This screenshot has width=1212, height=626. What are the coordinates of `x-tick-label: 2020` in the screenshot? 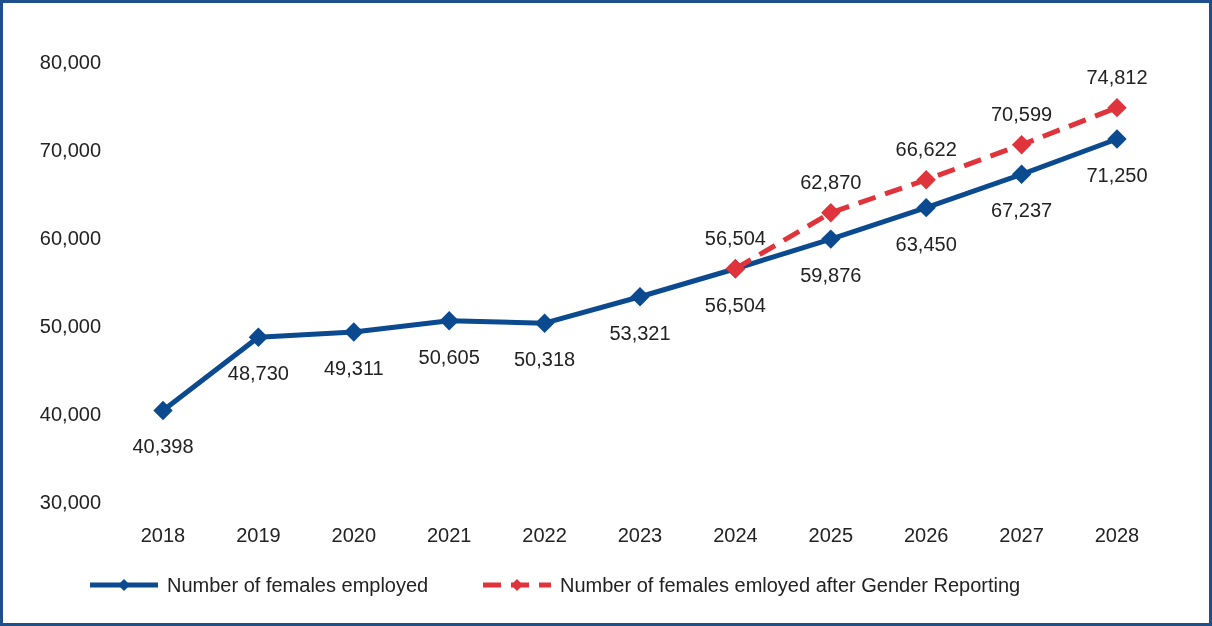 It's located at (354, 535).